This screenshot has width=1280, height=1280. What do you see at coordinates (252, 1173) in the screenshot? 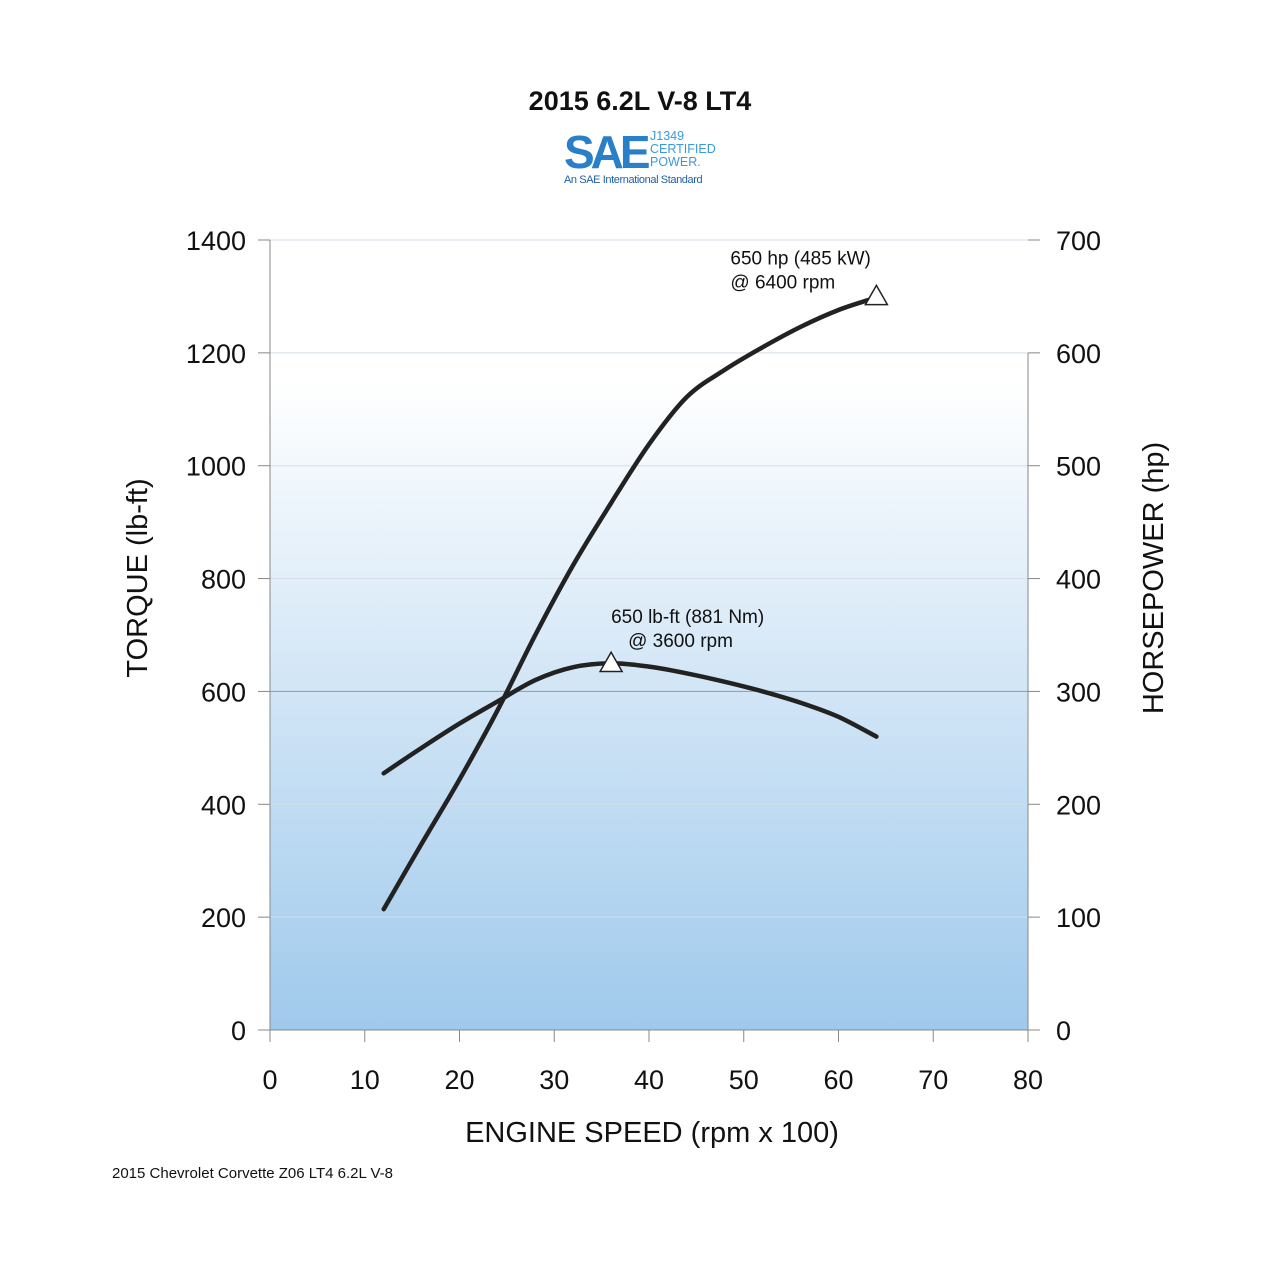
I see `footnote: 2015 Chevrolet Corvette Z06 LT4 6.2L V-8` at bounding box center [252, 1173].